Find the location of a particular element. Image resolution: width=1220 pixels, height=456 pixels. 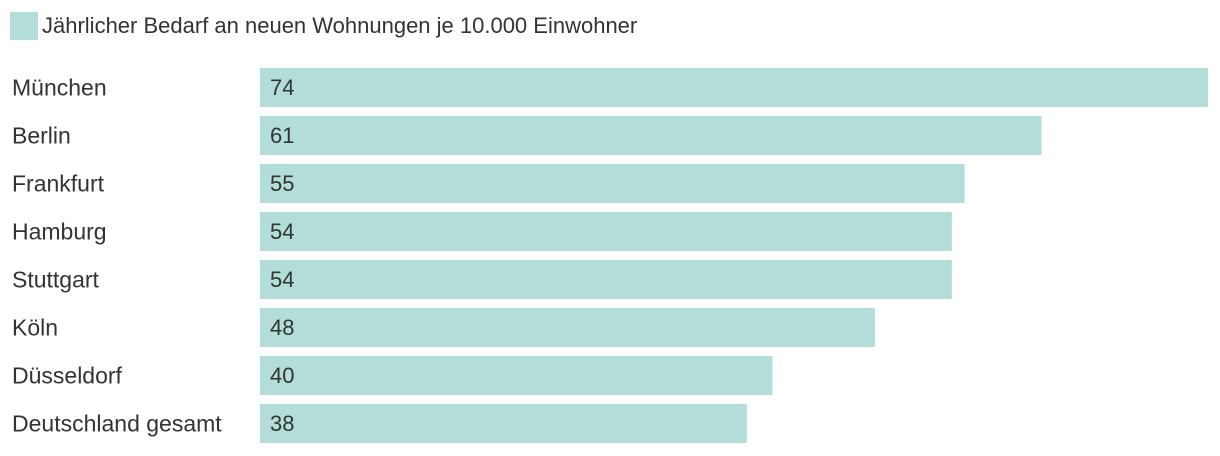

value-label: 74 is located at coordinates (282, 87).